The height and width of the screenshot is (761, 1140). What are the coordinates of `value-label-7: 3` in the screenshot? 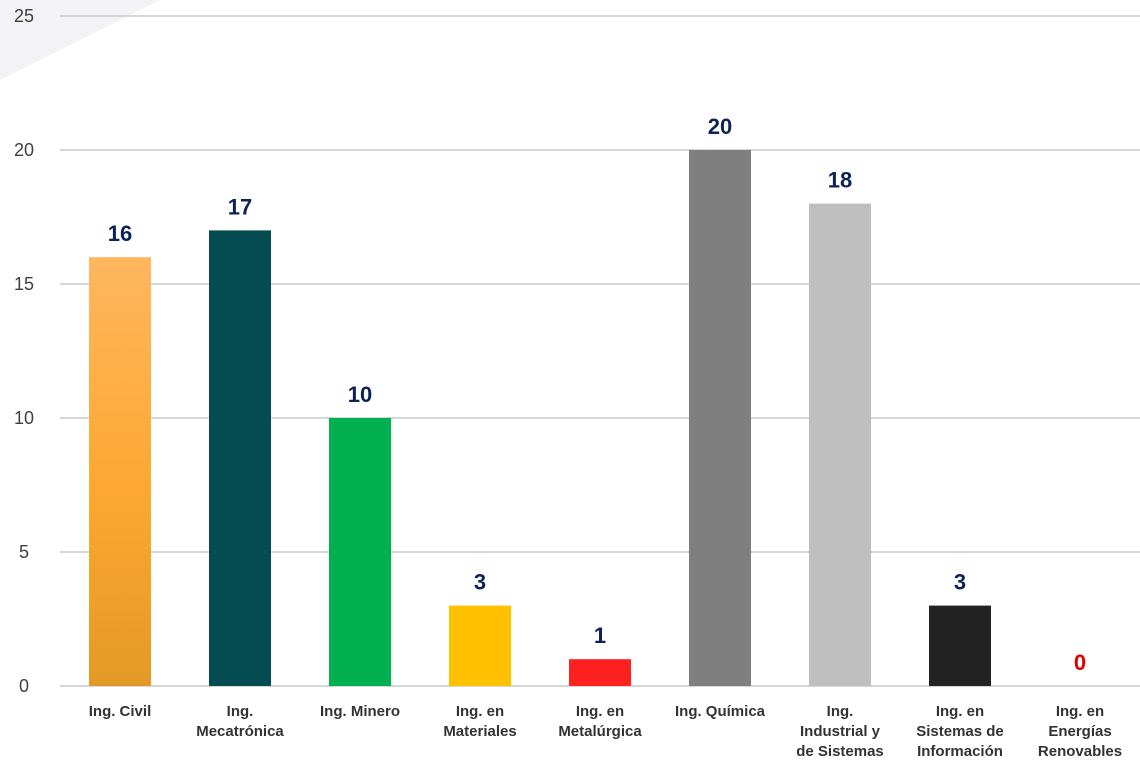 It's located at (960, 582).